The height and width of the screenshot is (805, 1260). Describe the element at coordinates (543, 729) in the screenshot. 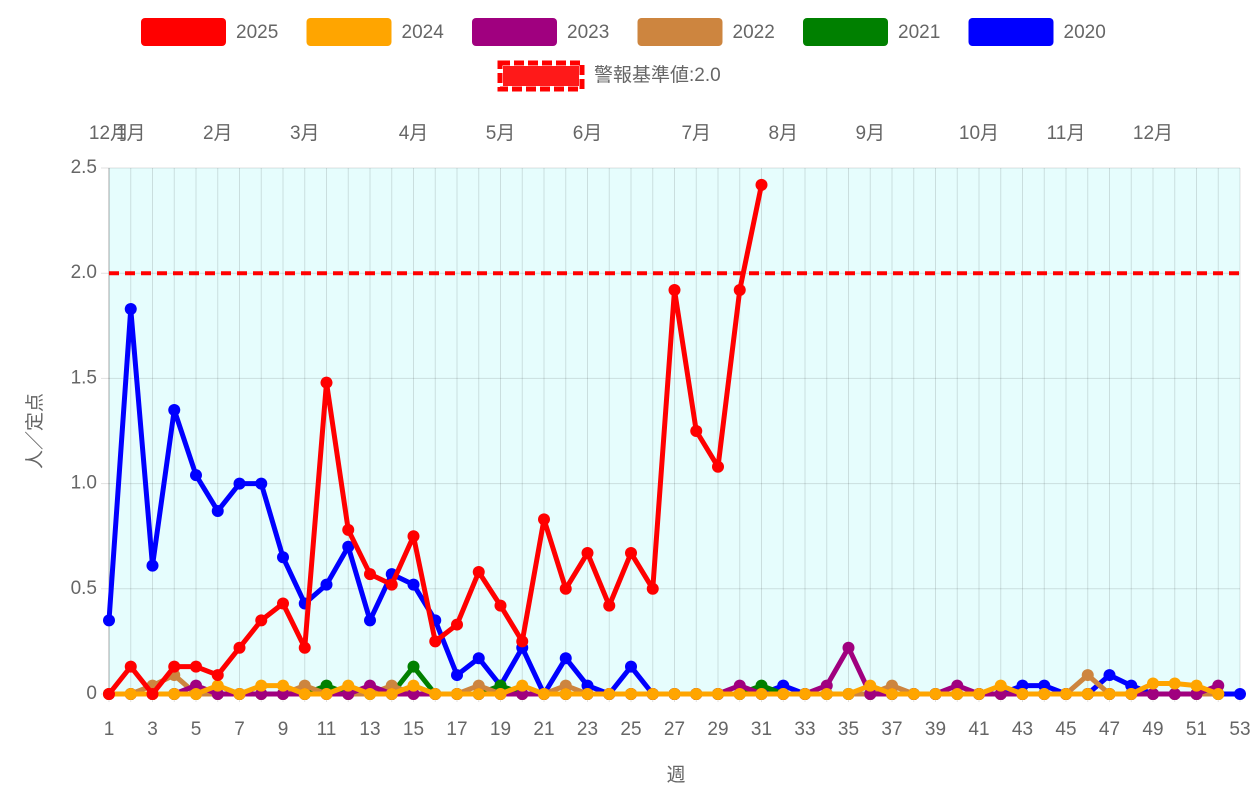

I see `x-tick-label: 21` at that location.